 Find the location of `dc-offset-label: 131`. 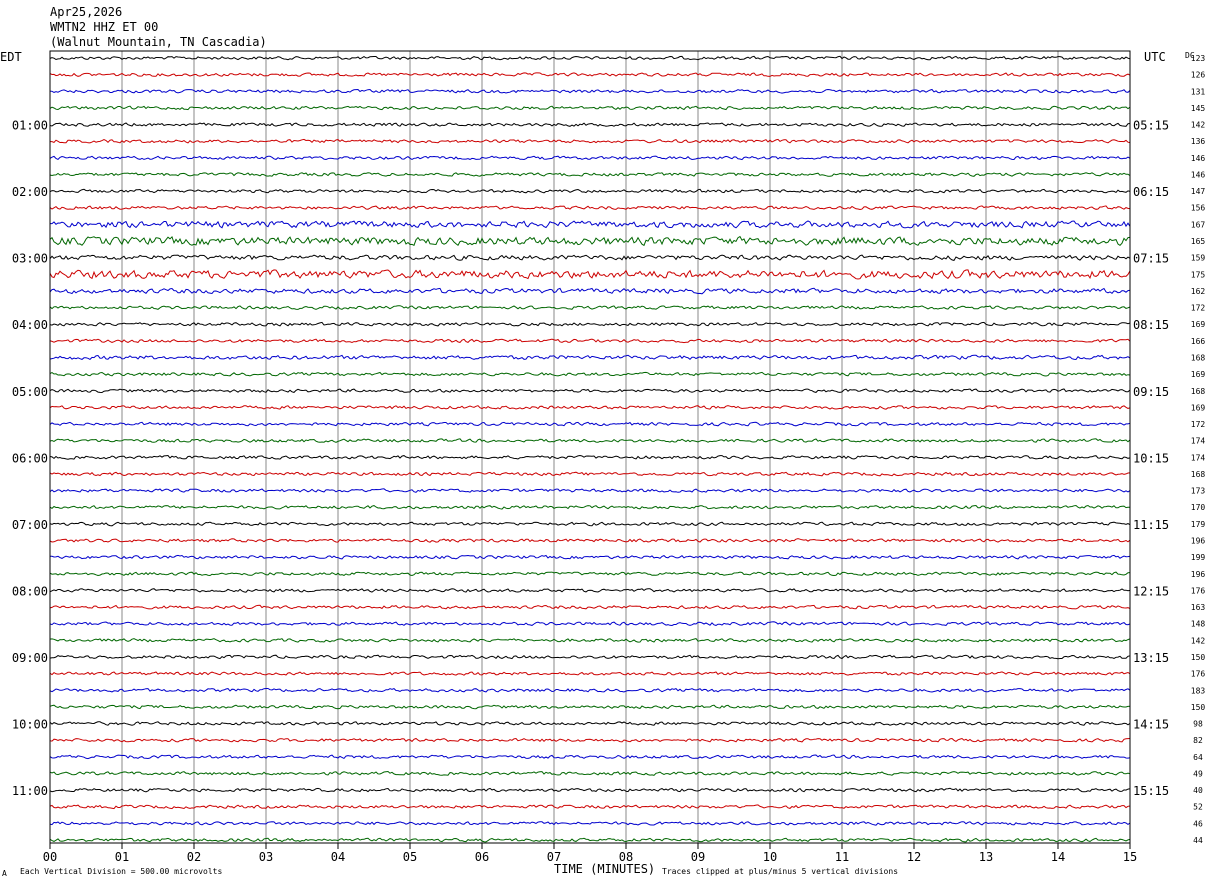

dc-offset-label: 131 is located at coordinates (1198, 91).